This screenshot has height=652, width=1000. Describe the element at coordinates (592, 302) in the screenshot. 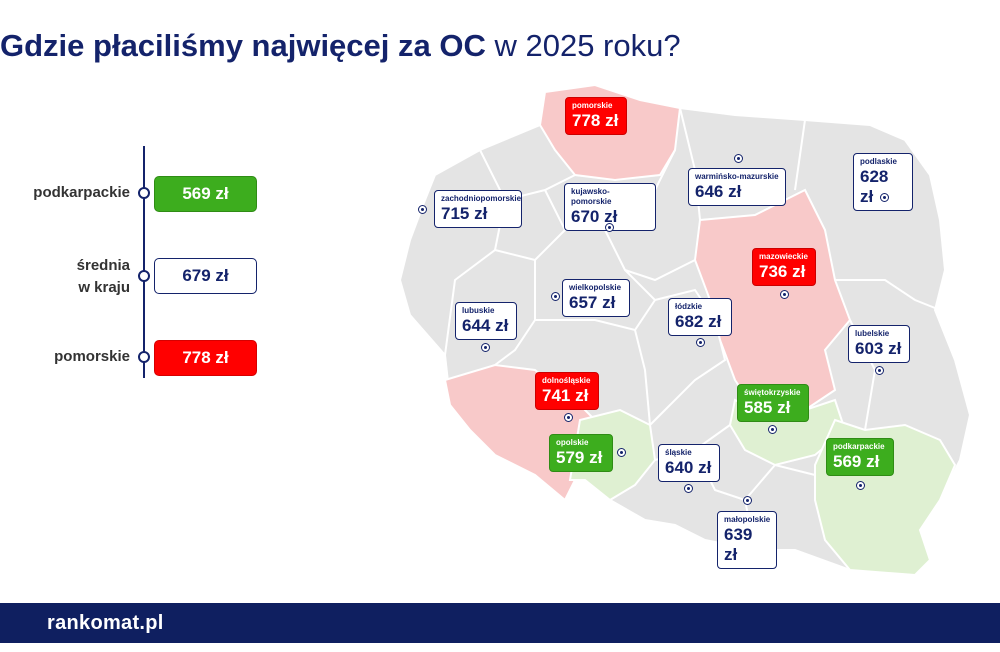

I see `region-value: 657 zł` at that location.